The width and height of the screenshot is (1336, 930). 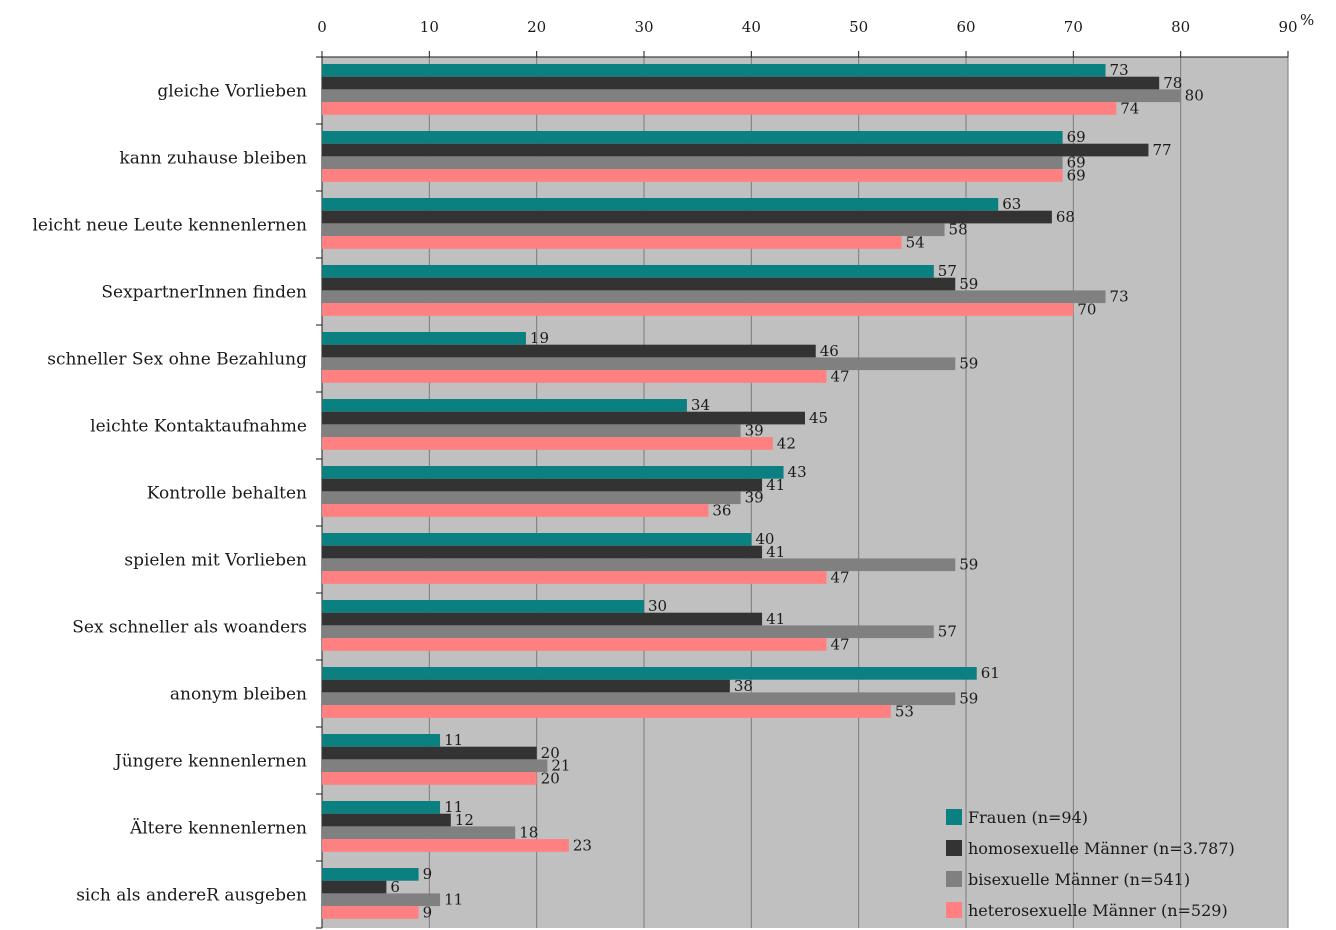 What do you see at coordinates (1101, 848) in the screenshot?
I see `legend-label: homosexuelle Männer (n=3.787)` at bounding box center [1101, 848].